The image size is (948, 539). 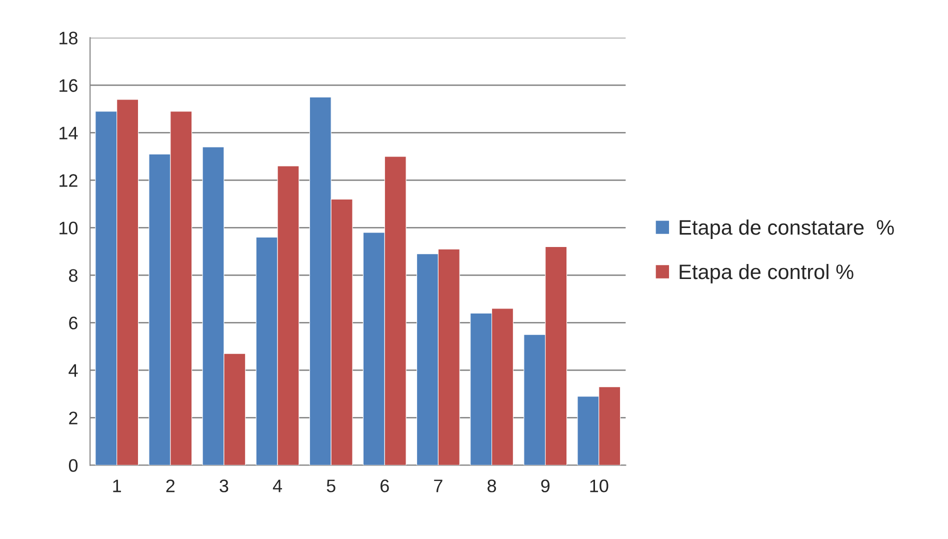 What do you see at coordinates (277, 486) in the screenshot?
I see `x-tick-label: 4` at bounding box center [277, 486].